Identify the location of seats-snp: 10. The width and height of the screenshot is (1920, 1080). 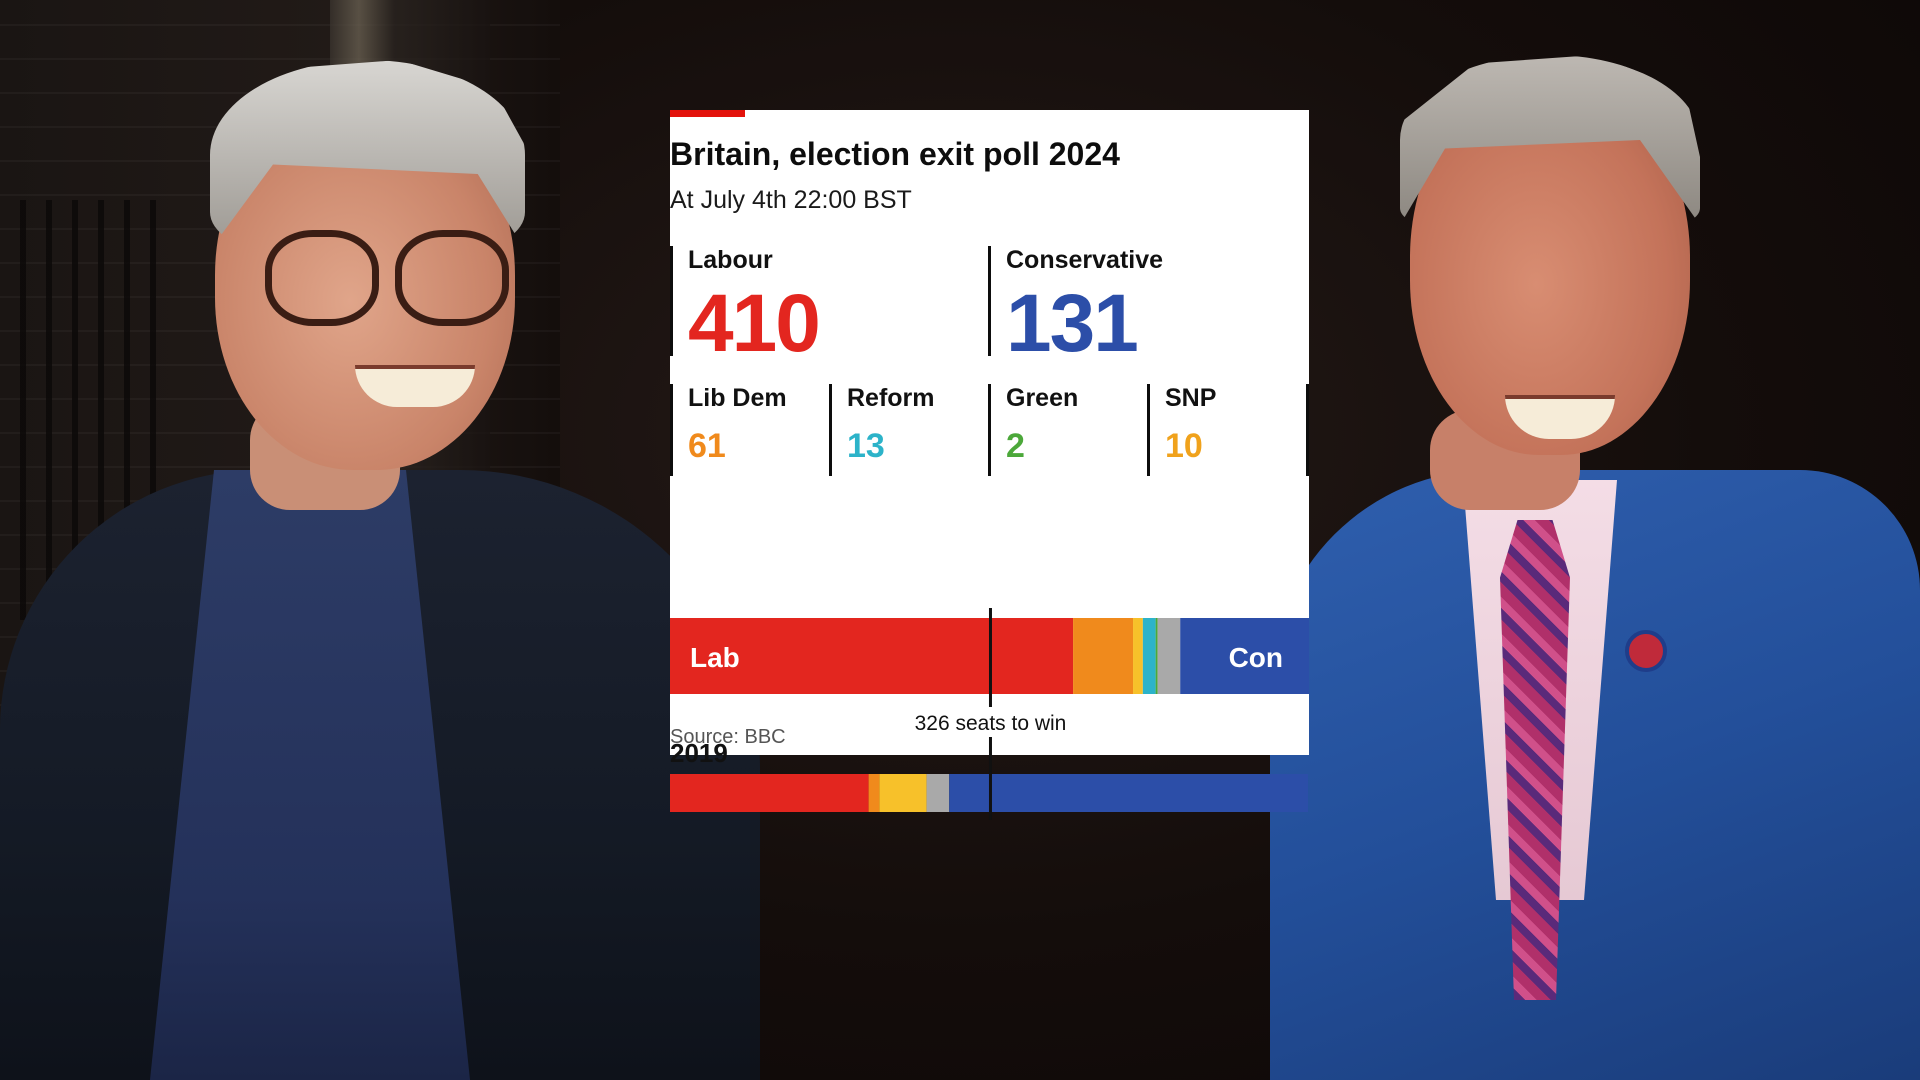
(1184, 446).